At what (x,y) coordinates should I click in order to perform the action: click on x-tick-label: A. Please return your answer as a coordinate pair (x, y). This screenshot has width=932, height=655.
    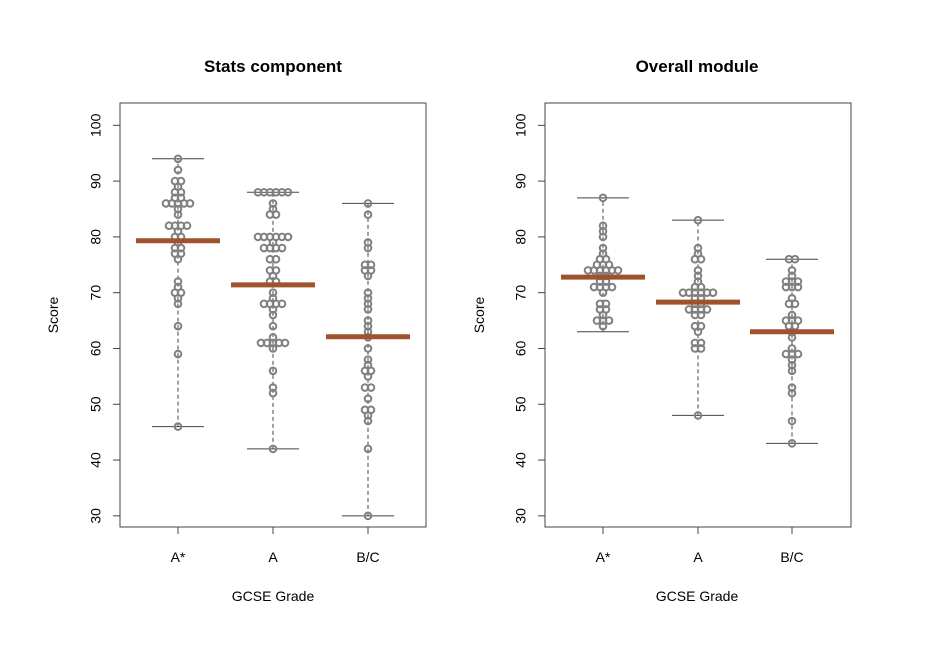
    Looking at the image, I should click on (273, 557).